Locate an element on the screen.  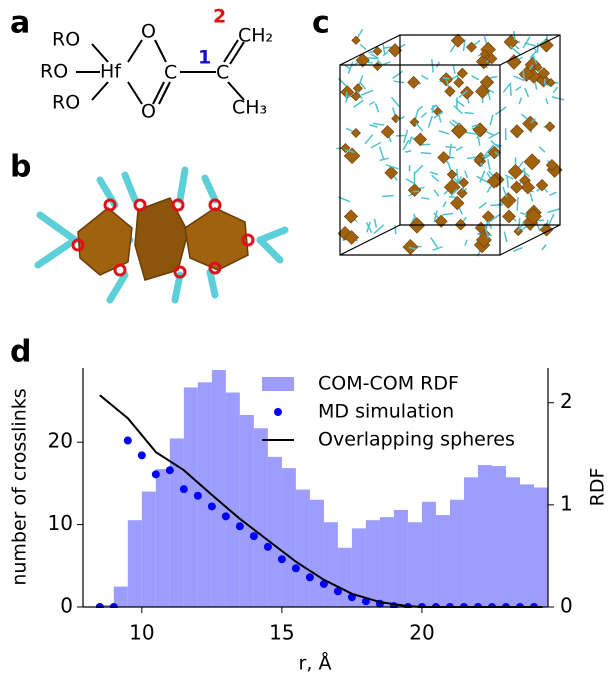
y-tick-label: 0 is located at coordinates (66, 606).